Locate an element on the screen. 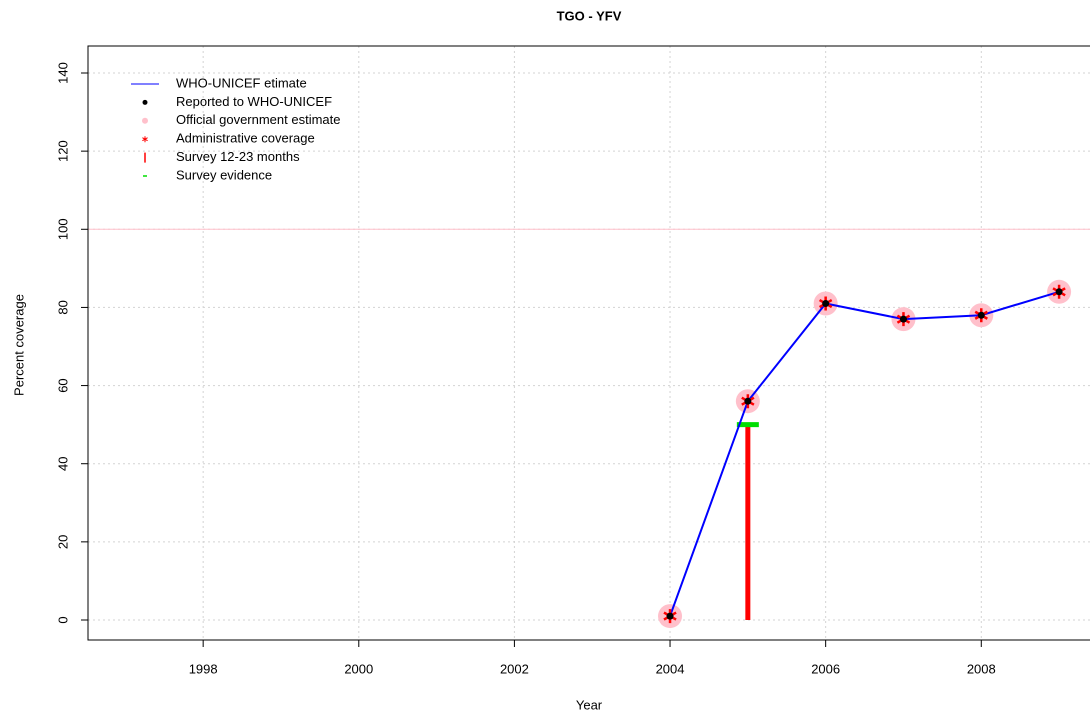 The width and height of the screenshot is (1090, 718). y-tick-label: 120 is located at coordinates (62, 151).